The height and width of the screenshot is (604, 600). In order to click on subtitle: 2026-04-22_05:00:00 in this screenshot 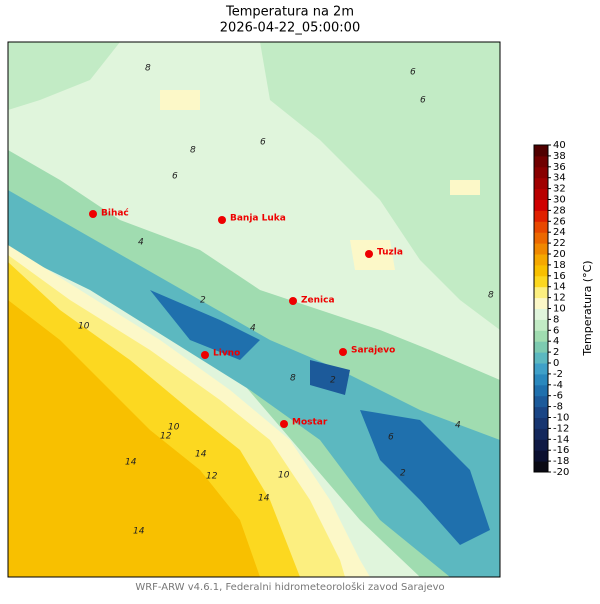, I will do `click(290, 28)`.